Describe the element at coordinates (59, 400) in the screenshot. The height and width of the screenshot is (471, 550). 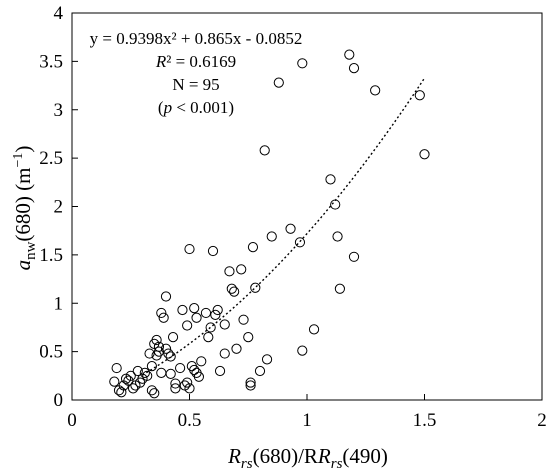
I see `y-tick-label: 0` at that location.